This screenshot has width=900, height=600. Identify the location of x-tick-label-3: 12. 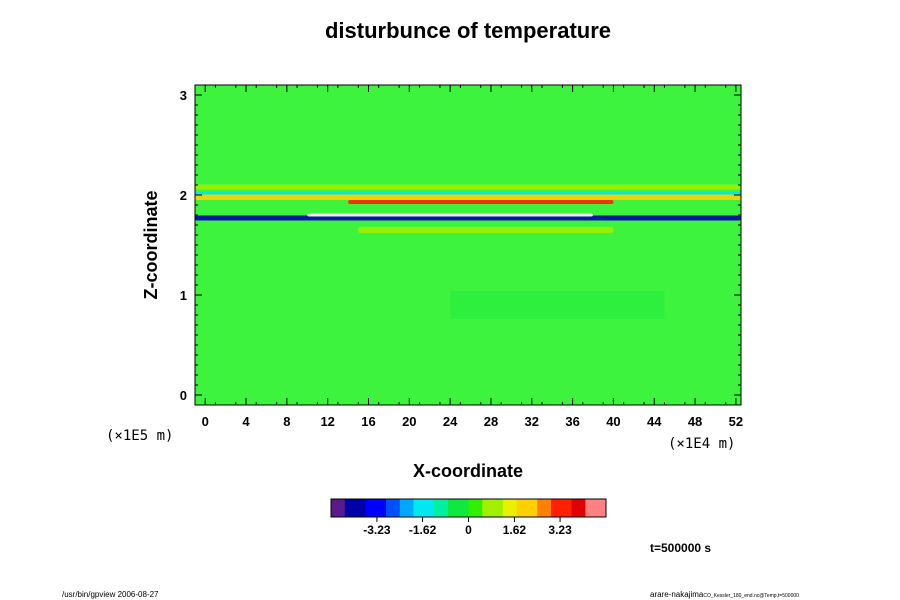
(327, 421).